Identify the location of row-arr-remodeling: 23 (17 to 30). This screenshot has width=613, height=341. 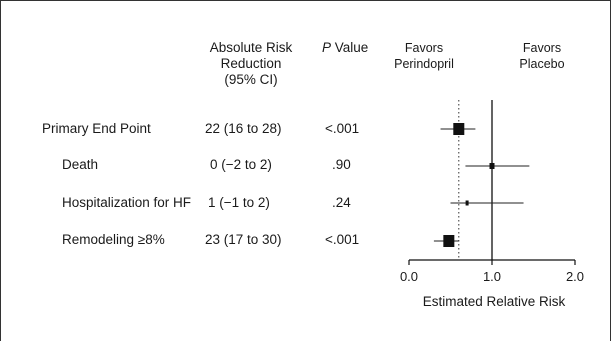
(243, 239).